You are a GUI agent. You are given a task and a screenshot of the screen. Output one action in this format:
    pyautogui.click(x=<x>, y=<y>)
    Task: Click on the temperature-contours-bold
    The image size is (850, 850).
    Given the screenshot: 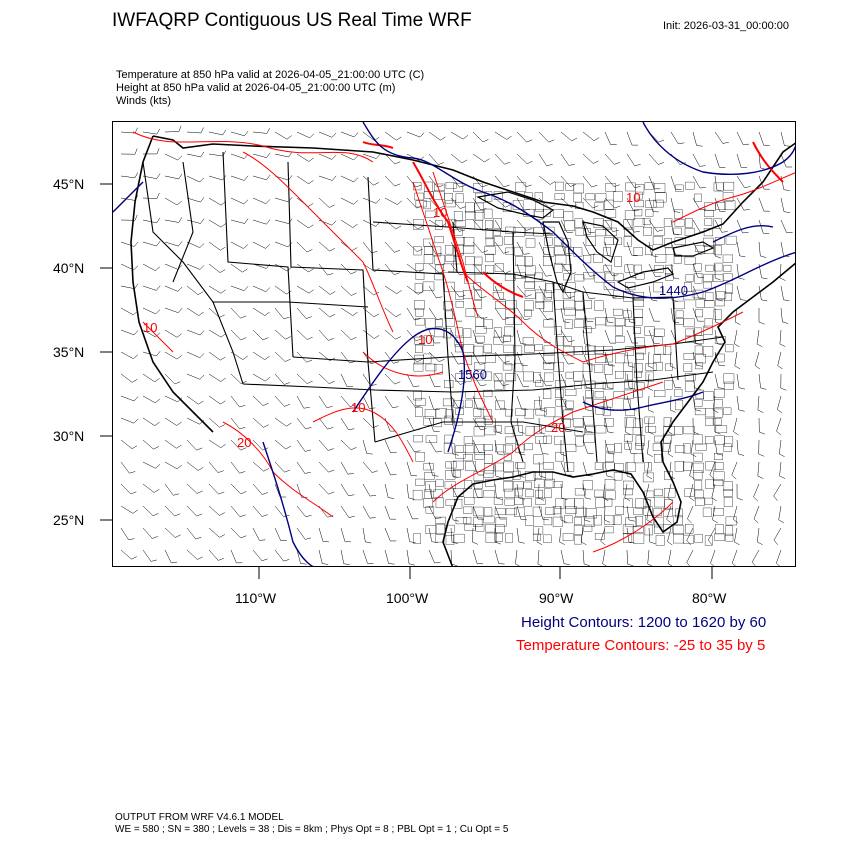 What is the action you would take?
    pyautogui.click(x=573, y=219)
    